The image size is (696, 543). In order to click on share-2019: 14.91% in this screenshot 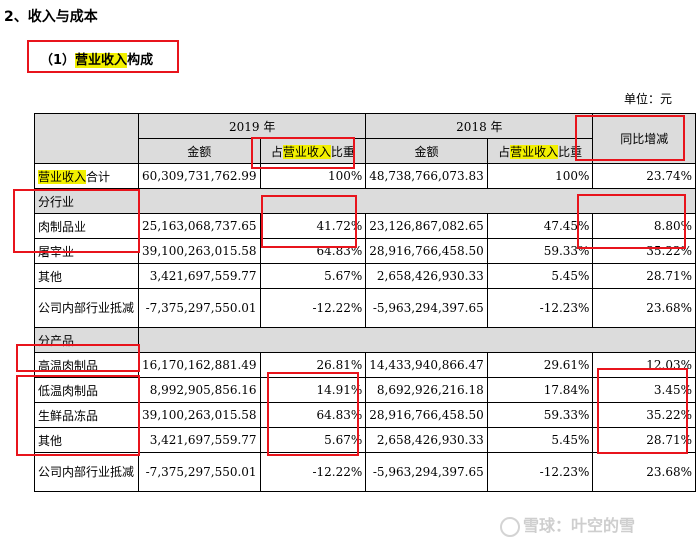, I will do `click(313, 390)`.